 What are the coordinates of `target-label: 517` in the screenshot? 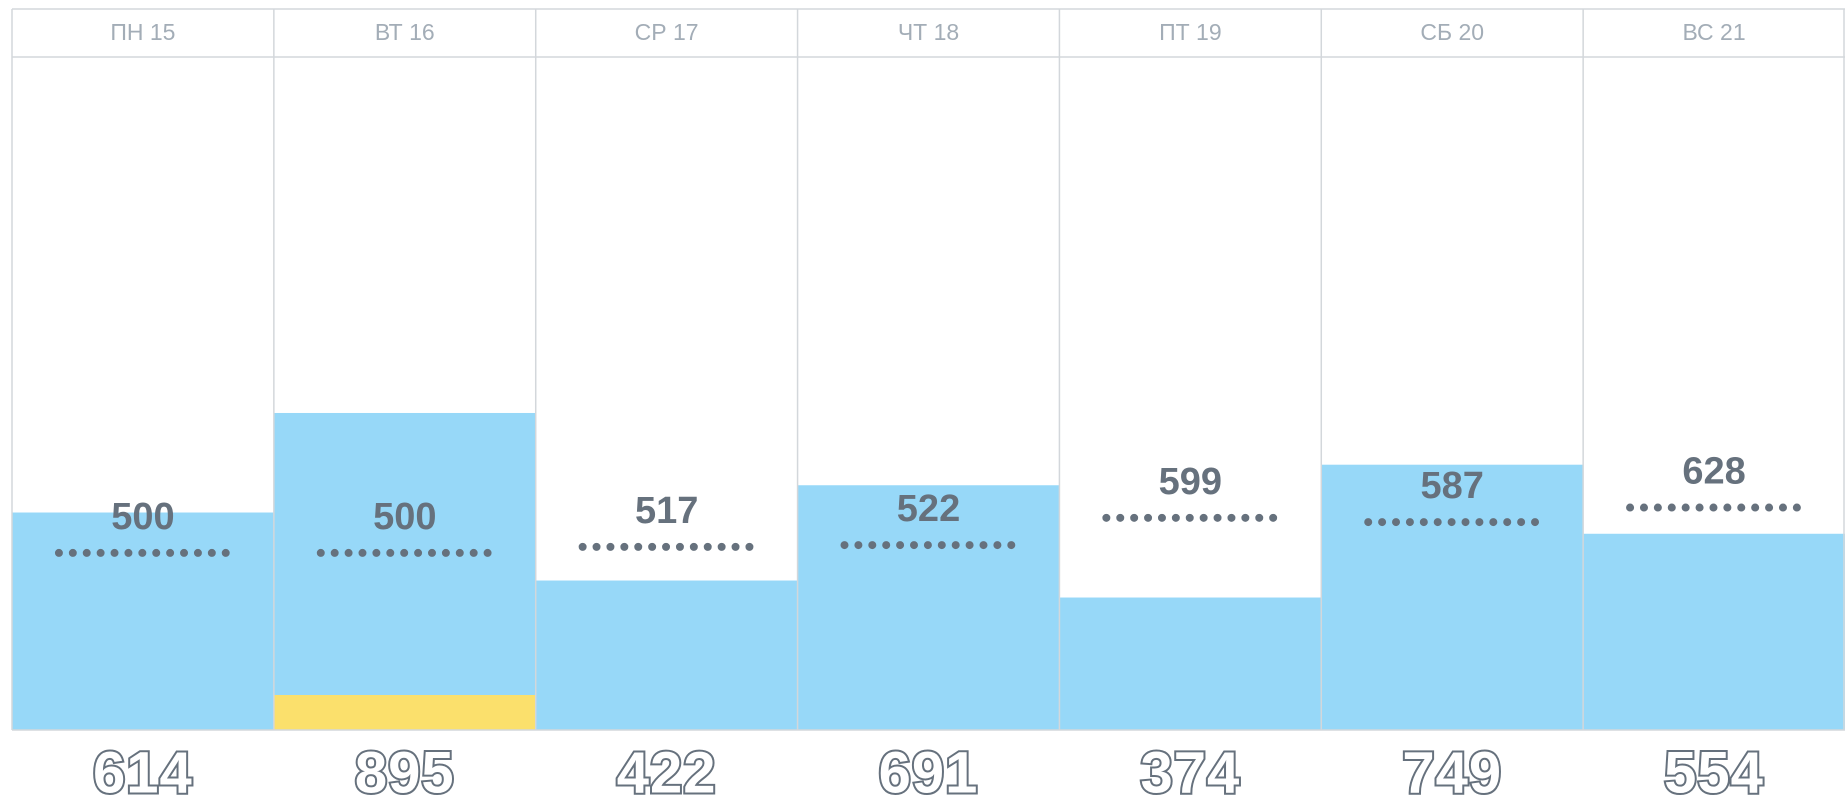 It's located at (666, 511).